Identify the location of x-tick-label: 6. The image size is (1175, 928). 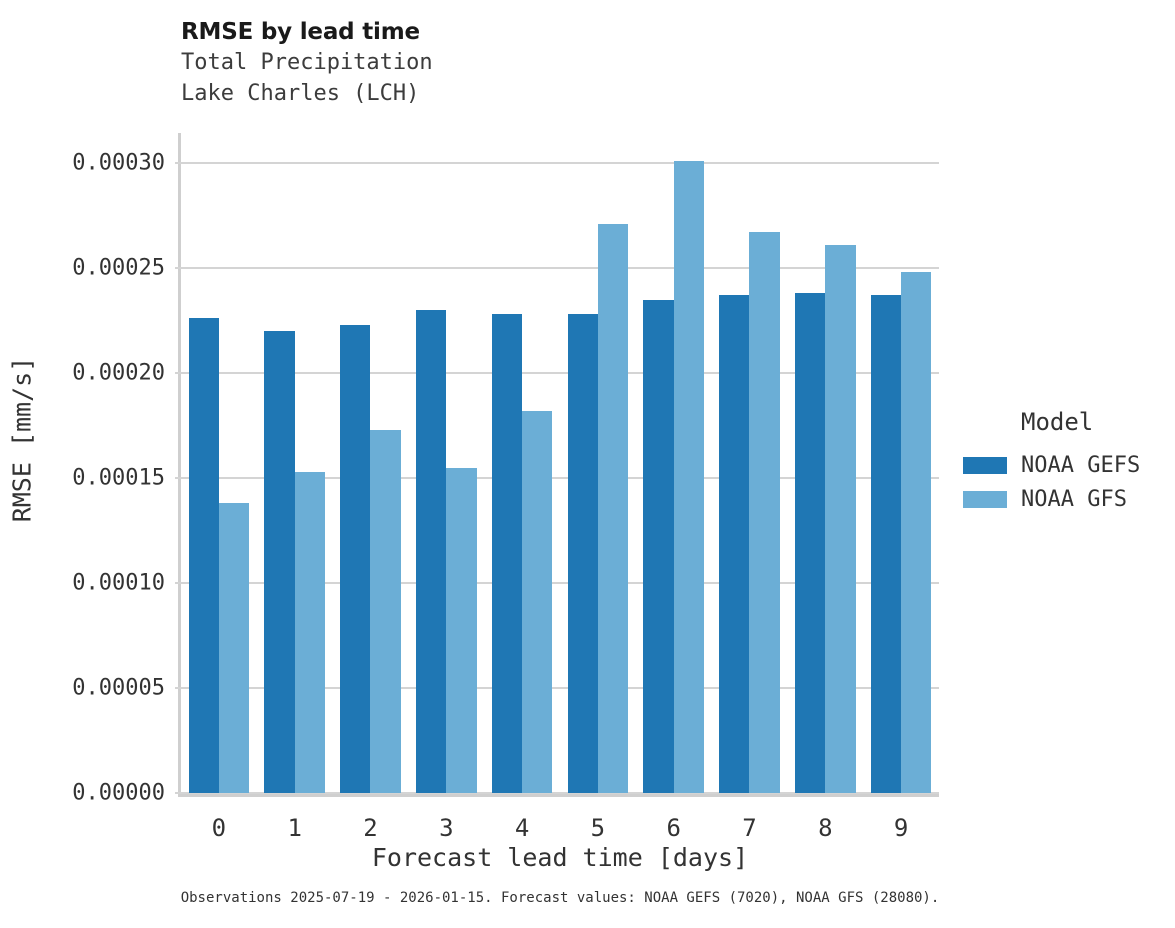
(673, 828).